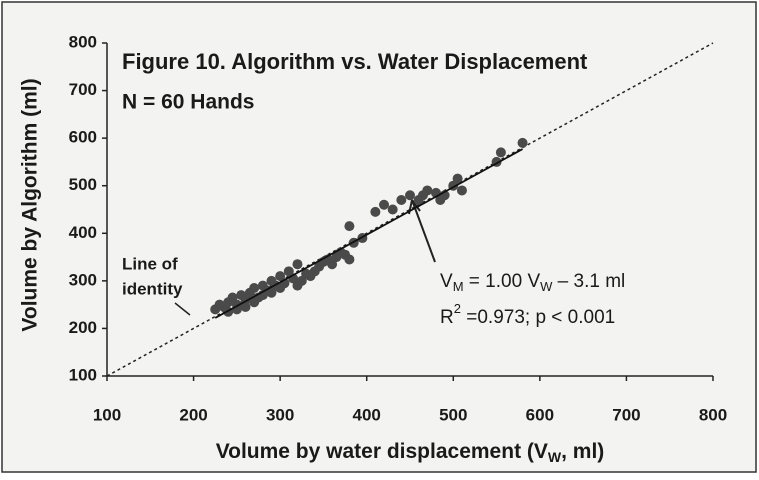 This screenshot has width=759, height=480. What do you see at coordinates (152, 288) in the screenshot?
I see `identity-label: identity` at bounding box center [152, 288].